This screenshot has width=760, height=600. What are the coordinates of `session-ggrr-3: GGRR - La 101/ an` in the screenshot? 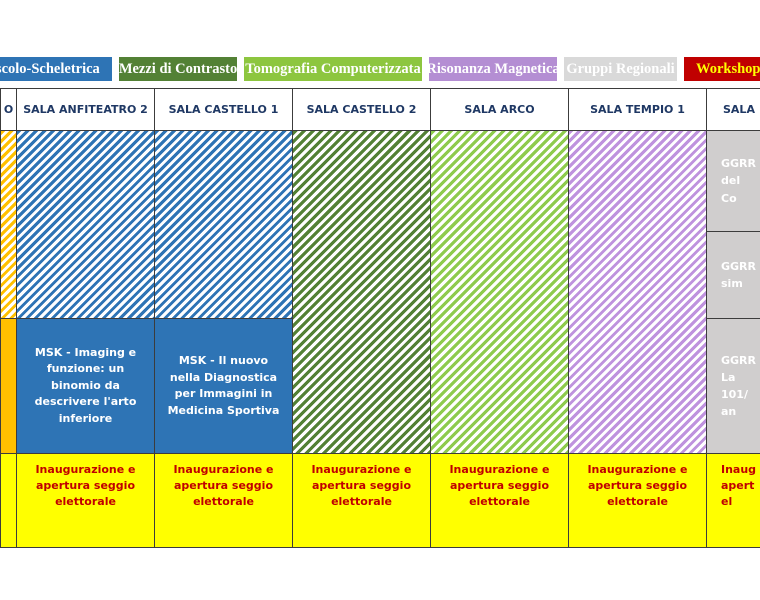 It's located at (733, 386).